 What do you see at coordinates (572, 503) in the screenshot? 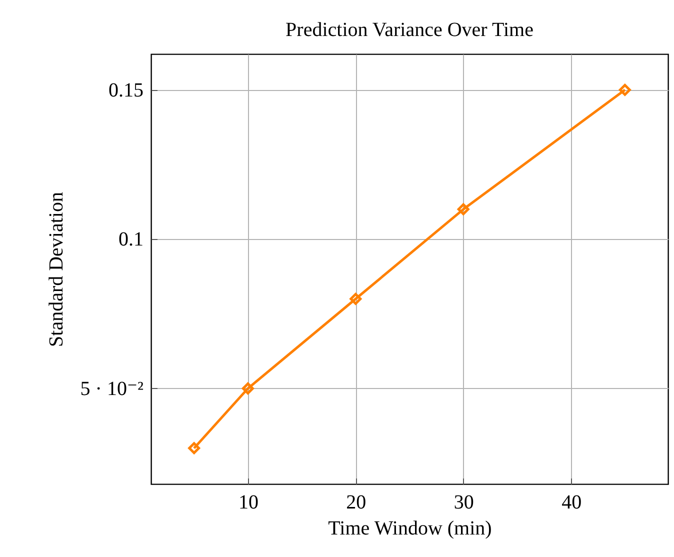
I see `x-tick-label: 40` at bounding box center [572, 503].